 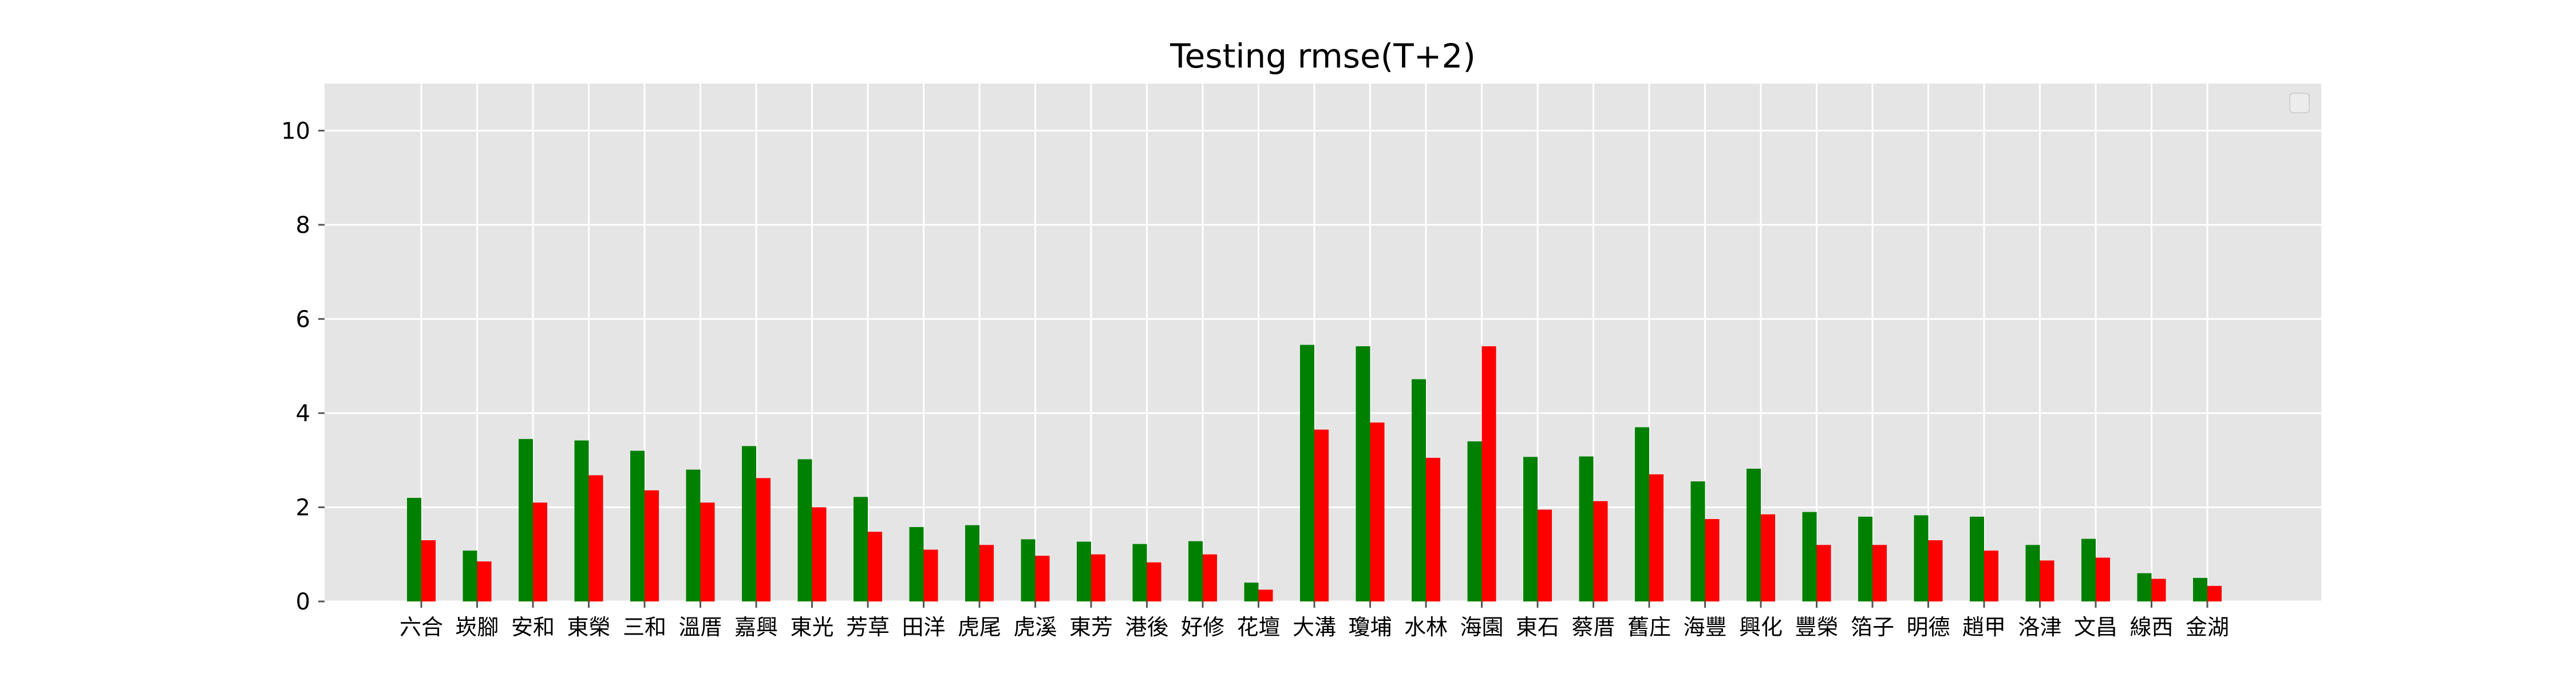 What do you see at coordinates (588, 627) in the screenshot?
I see `x-tick-label: 東榮` at bounding box center [588, 627].